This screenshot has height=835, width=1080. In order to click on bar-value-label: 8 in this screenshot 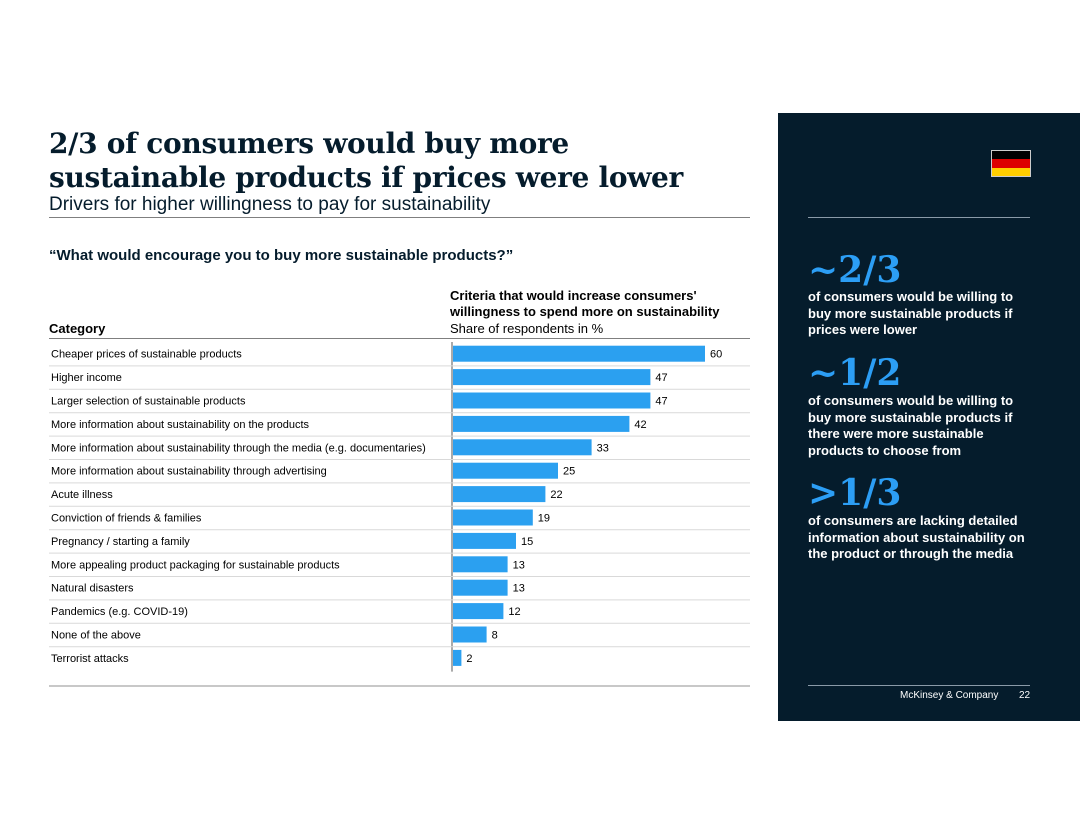, I will do `click(495, 636)`.